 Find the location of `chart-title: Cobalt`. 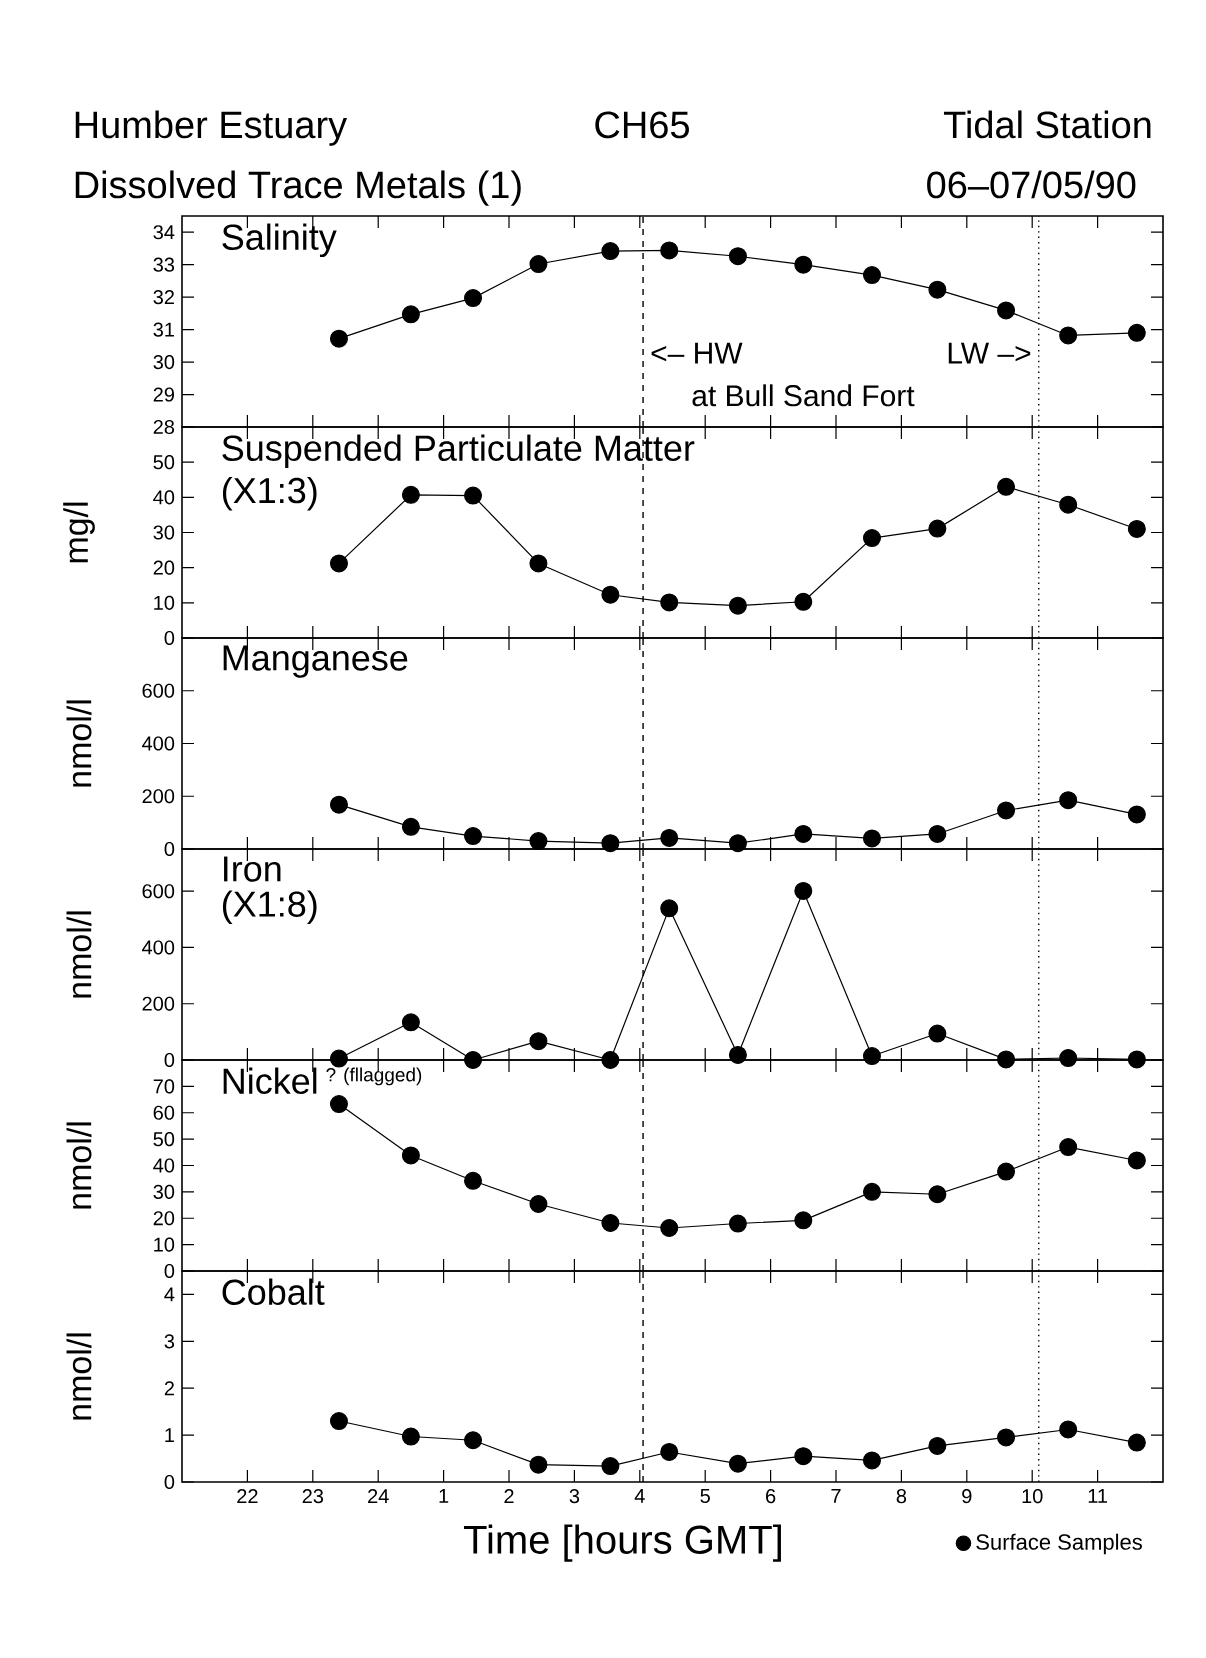

chart-title: Cobalt is located at coordinates (273, 1291).